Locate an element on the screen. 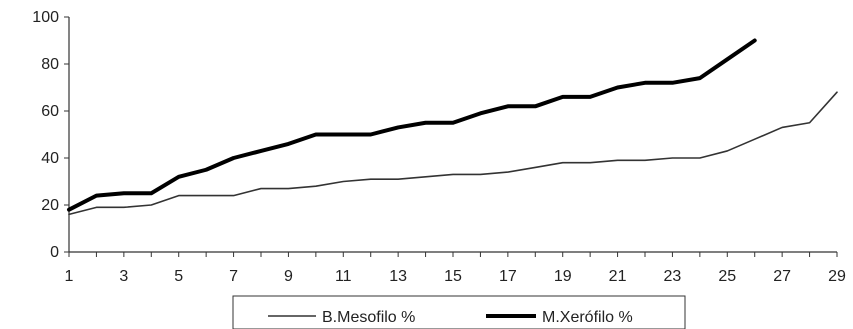 This screenshot has width=853, height=329. x-tick-label: 5 is located at coordinates (178, 276).